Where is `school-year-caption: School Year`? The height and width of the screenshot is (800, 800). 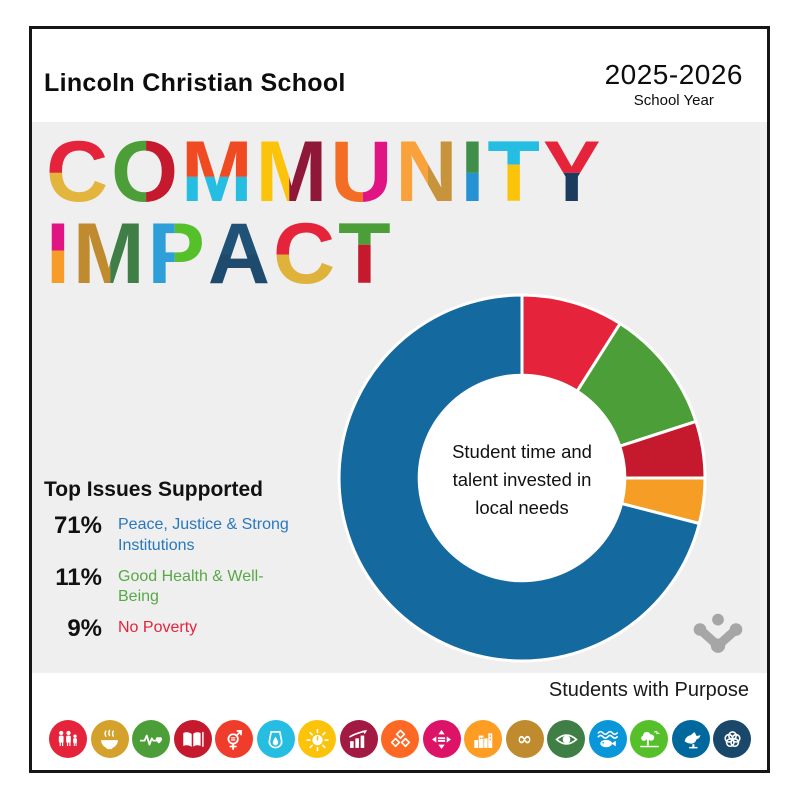
school-year-caption: School Year is located at coordinates (673, 100).